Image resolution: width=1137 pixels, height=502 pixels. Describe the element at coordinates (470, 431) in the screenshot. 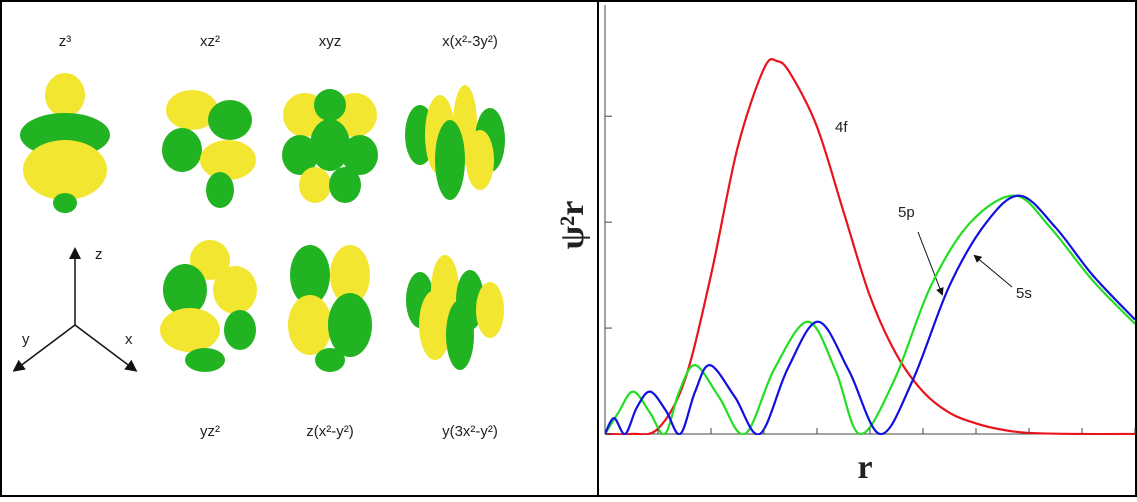

I see `orbital-label: y(3x²-y²)` at that location.